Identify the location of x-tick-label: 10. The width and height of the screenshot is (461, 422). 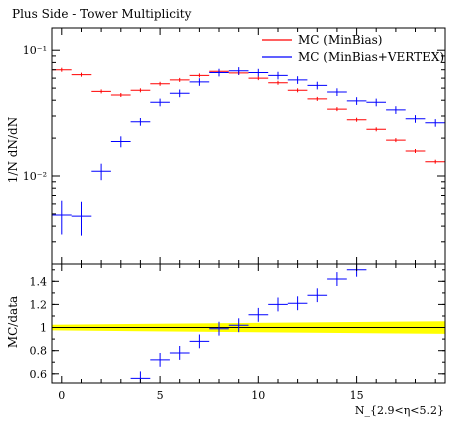
(258, 395).